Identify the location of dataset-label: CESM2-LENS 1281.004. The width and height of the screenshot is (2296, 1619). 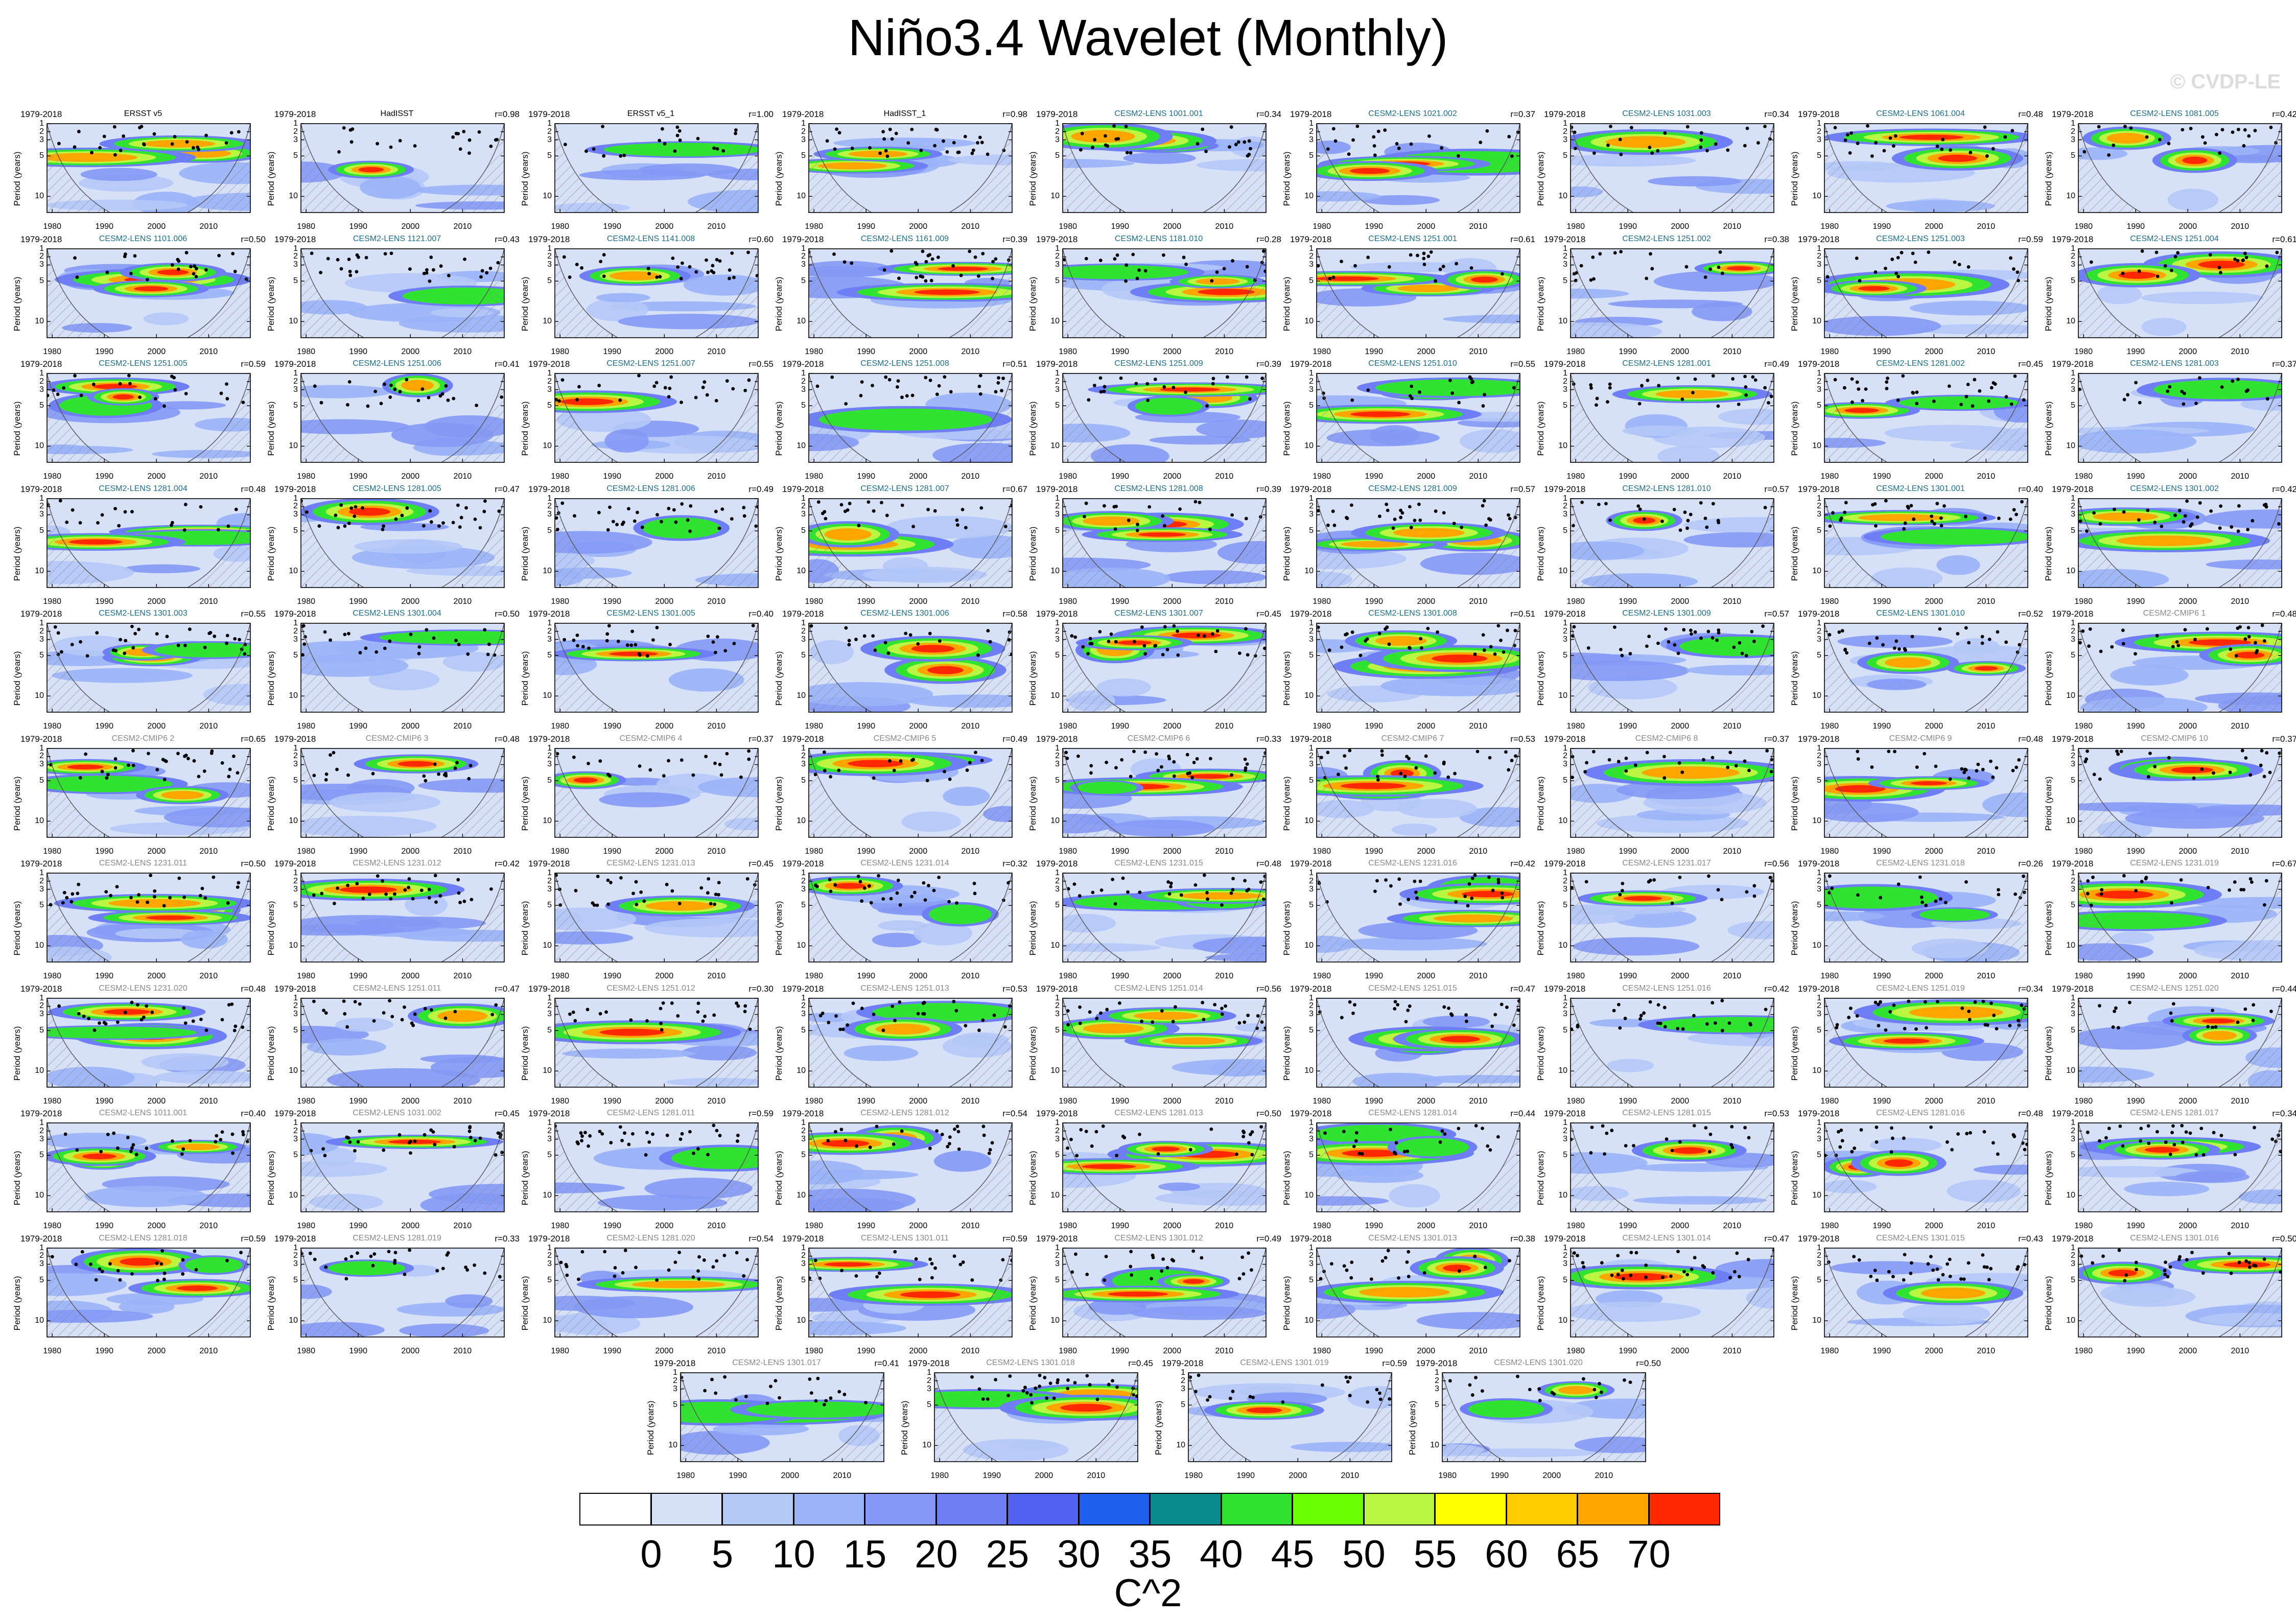
(143, 488).